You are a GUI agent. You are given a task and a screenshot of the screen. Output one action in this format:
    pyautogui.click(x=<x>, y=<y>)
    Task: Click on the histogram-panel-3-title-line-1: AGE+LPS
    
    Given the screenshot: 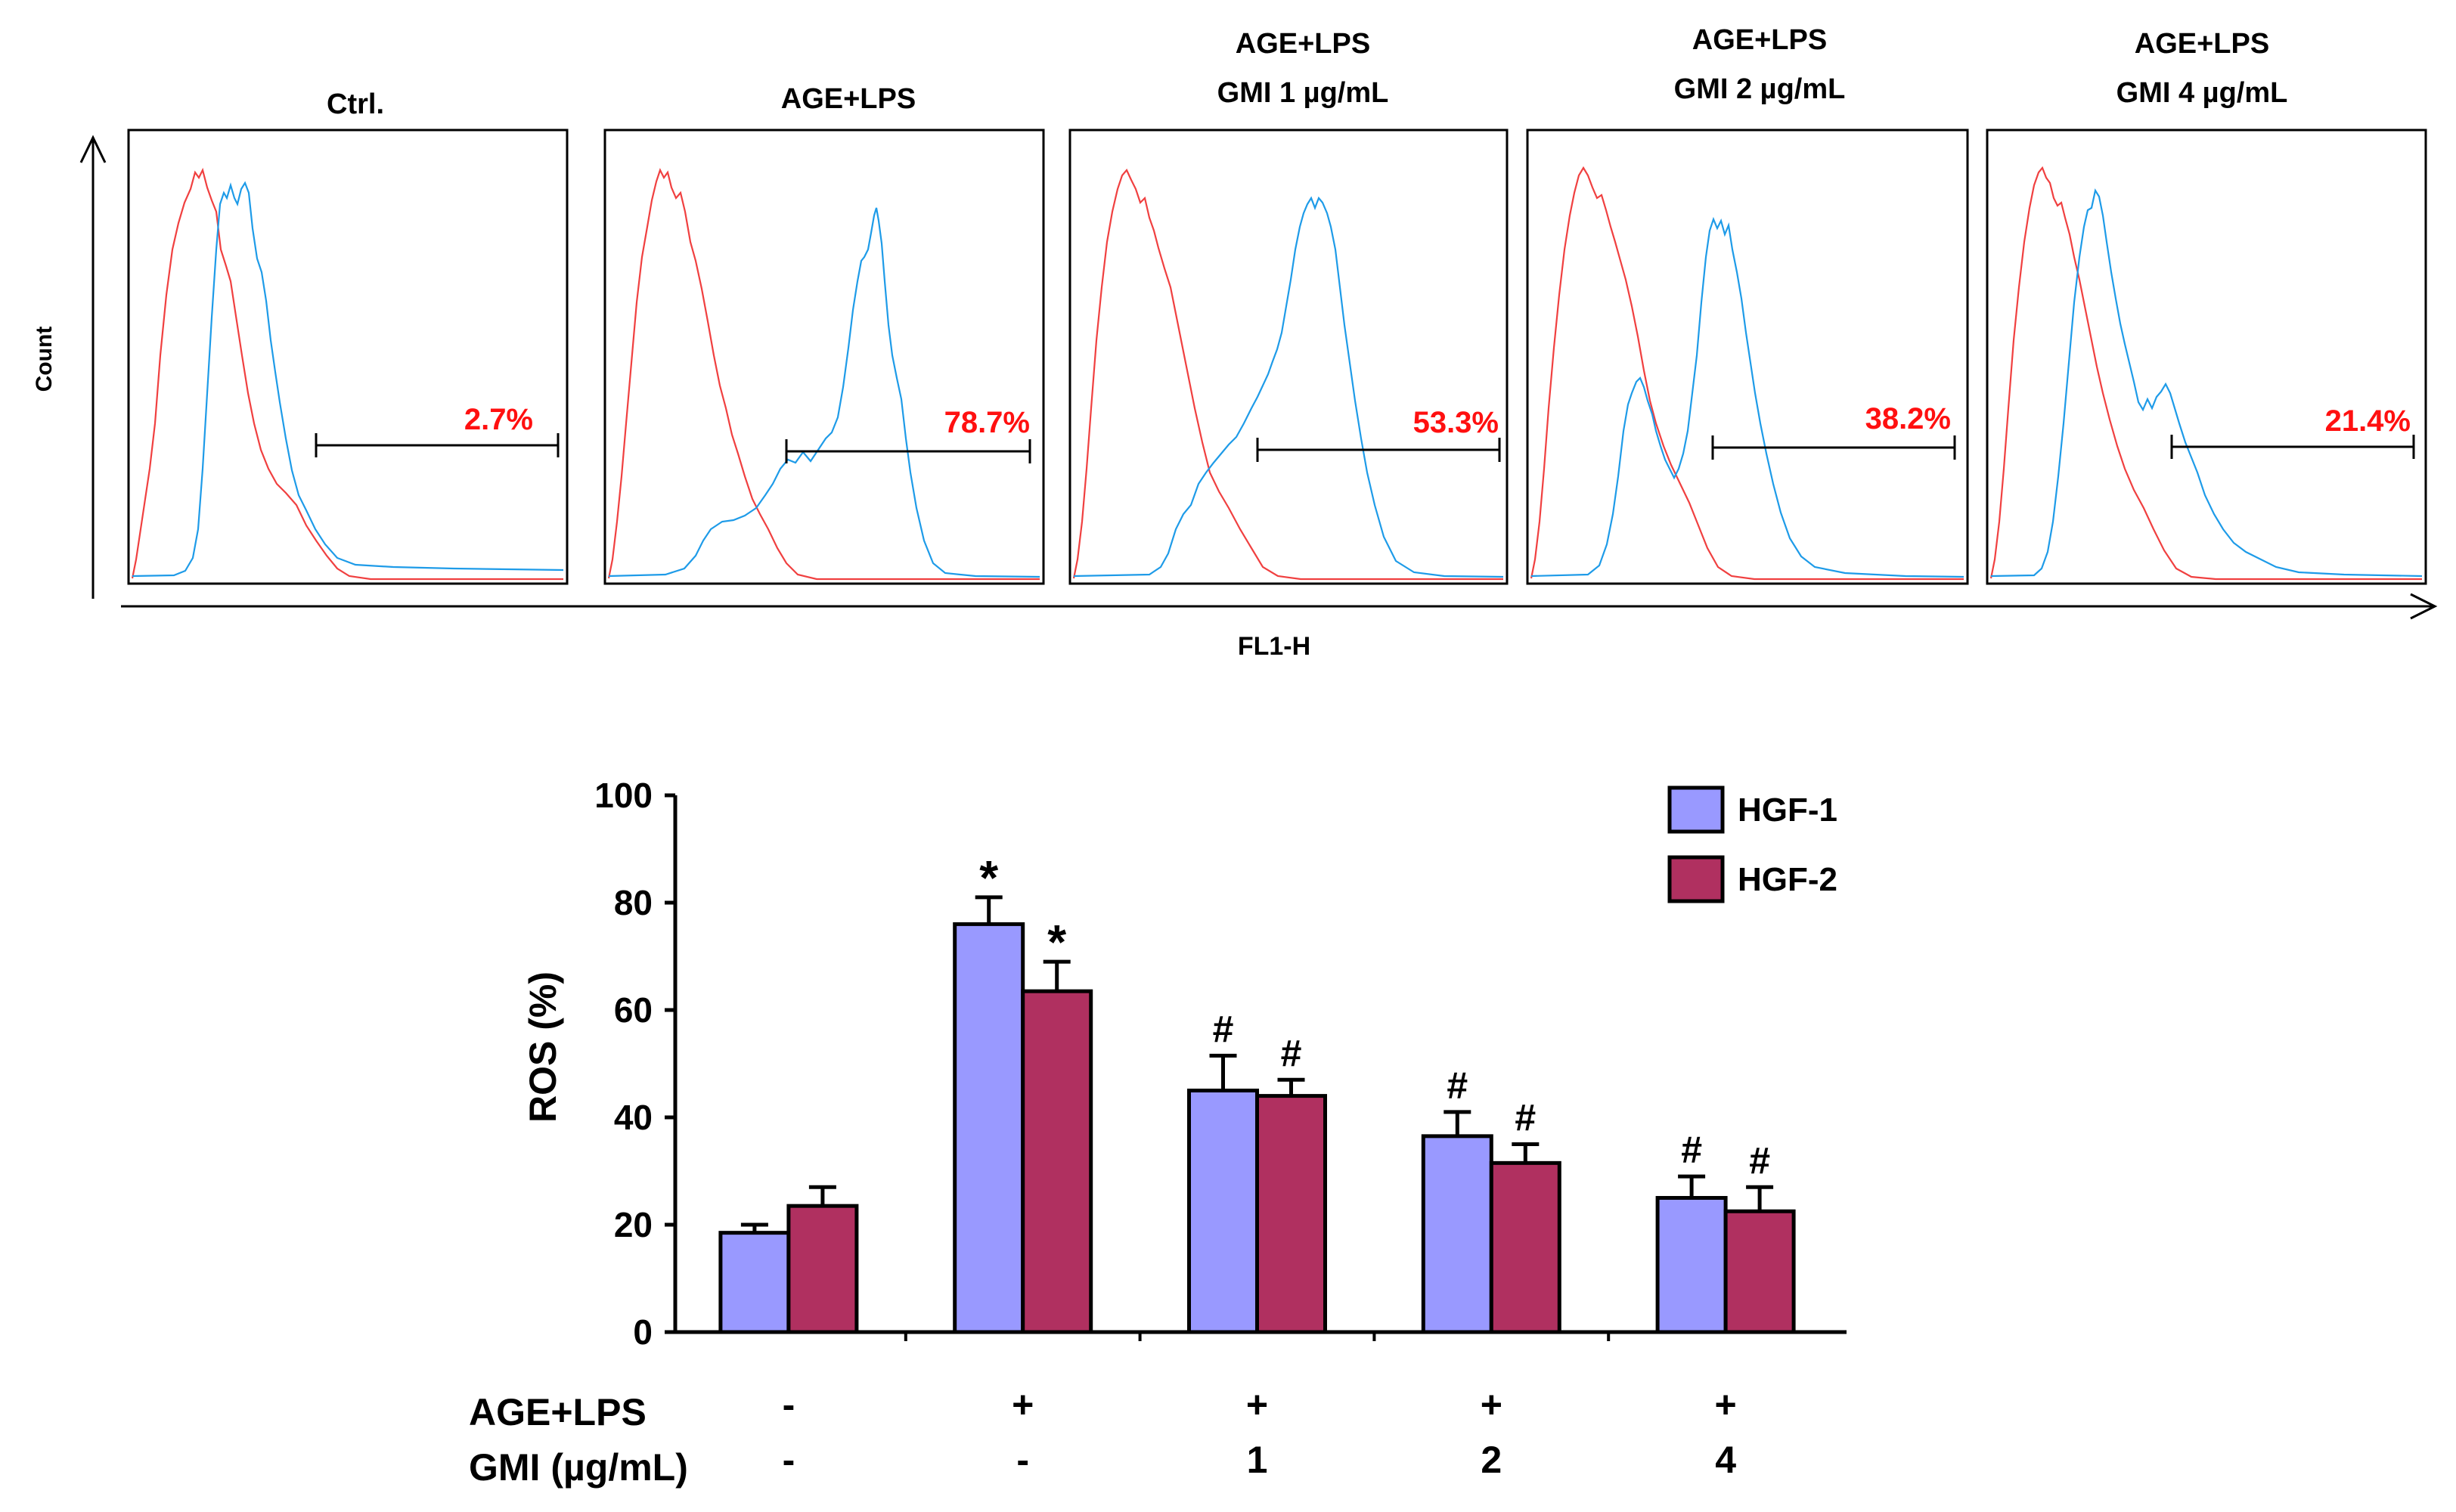 What is the action you would take?
    pyautogui.click(x=1303, y=44)
    